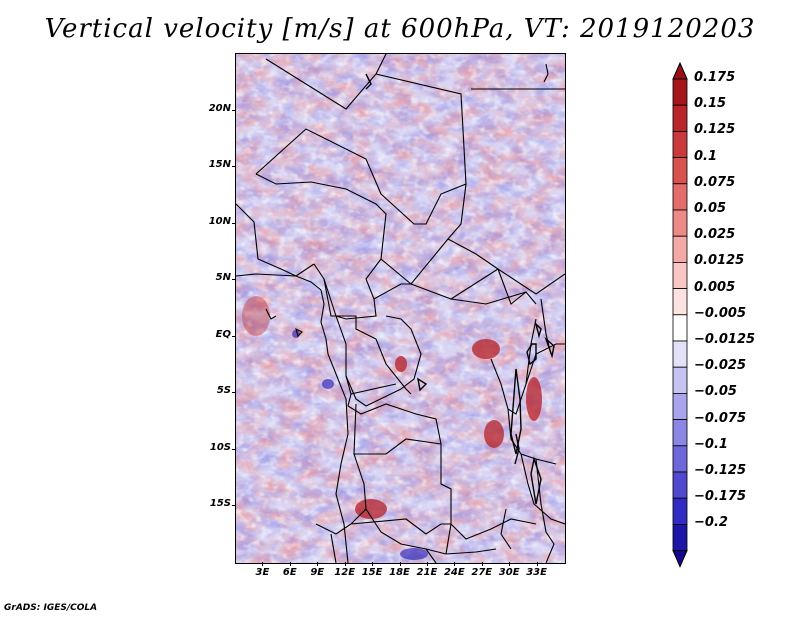 The height and width of the screenshot is (618, 800). What do you see at coordinates (536, 572) in the screenshot?
I see `lon-tick-label: 33E` at bounding box center [536, 572].